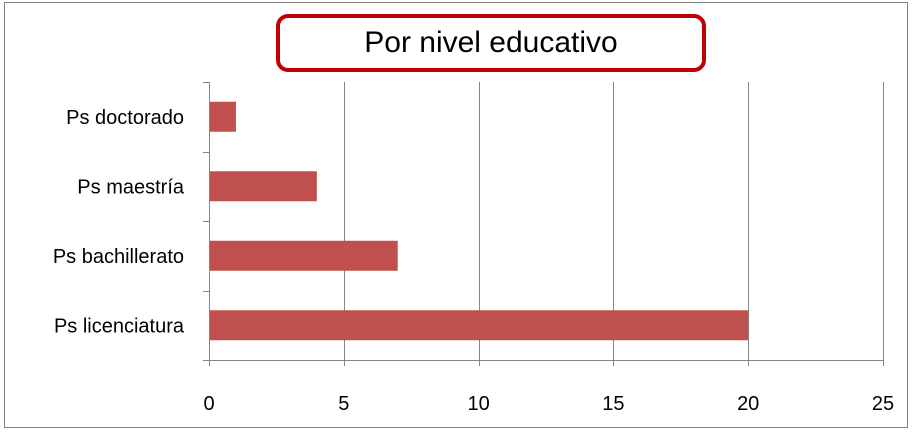 The height and width of the screenshot is (432, 914). Describe the element at coordinates (883, 404) in the screenshot. I see `x-tick-label: 25` at that location.